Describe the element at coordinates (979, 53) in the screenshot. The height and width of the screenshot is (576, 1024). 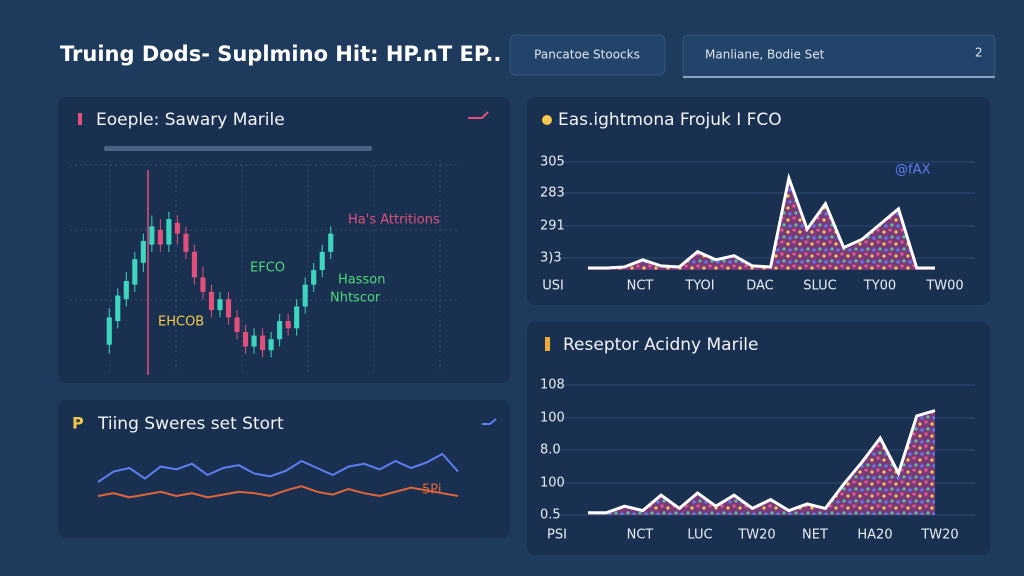
I see `dropdown-badge: 2` at that location.